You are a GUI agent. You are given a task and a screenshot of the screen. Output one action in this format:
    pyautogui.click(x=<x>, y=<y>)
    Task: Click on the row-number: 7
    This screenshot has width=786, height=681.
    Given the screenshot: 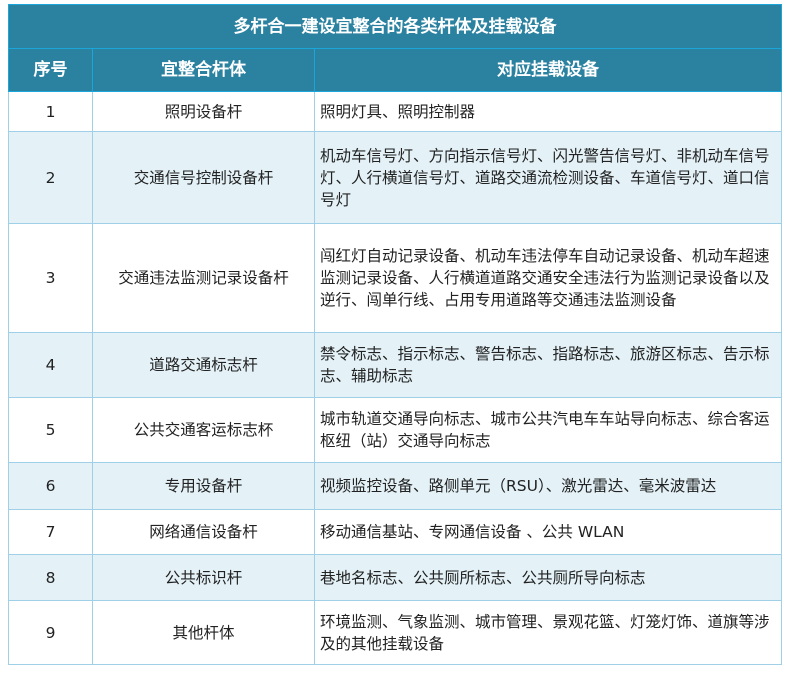 What is the action you would take?
    pyautogui.click(x=50, y=532)
    